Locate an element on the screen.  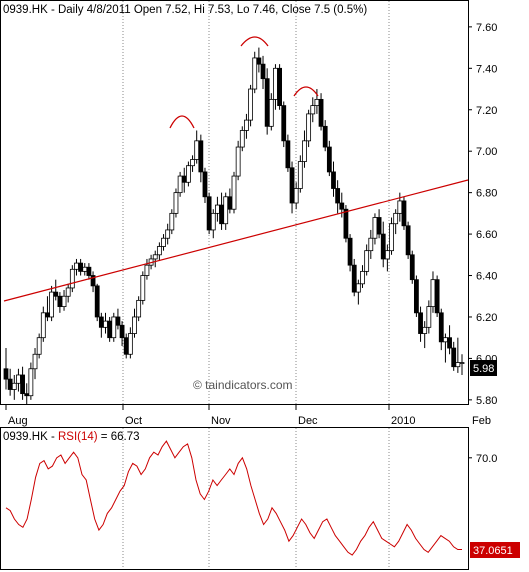
price-tick-label: 7.40 is located at coordinates (486, 69).